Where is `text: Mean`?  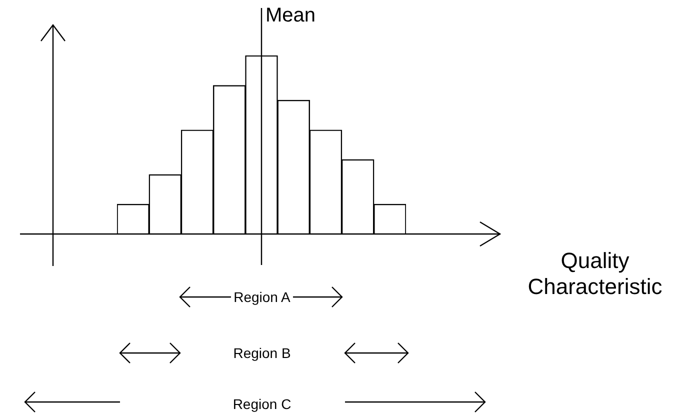 text: Mean is located at coordinates (291, 15).